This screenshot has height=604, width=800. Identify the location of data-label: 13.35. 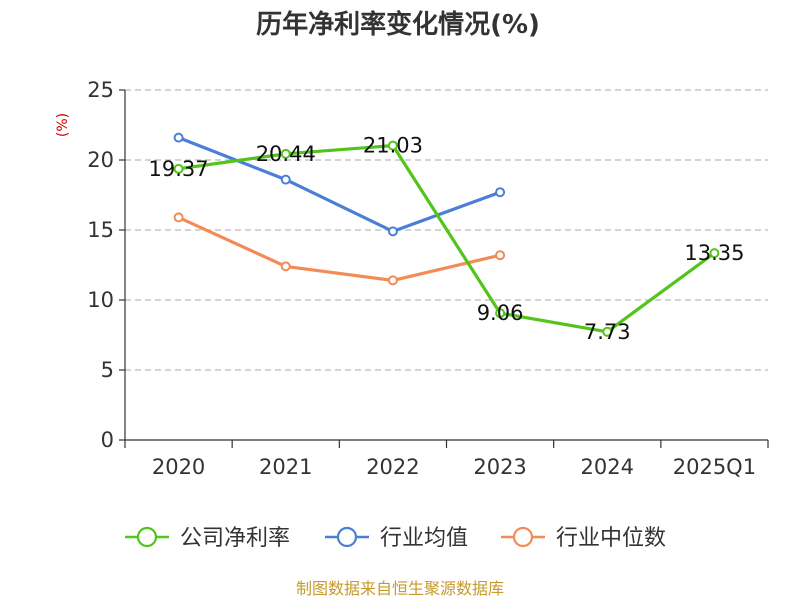
(714, 253).